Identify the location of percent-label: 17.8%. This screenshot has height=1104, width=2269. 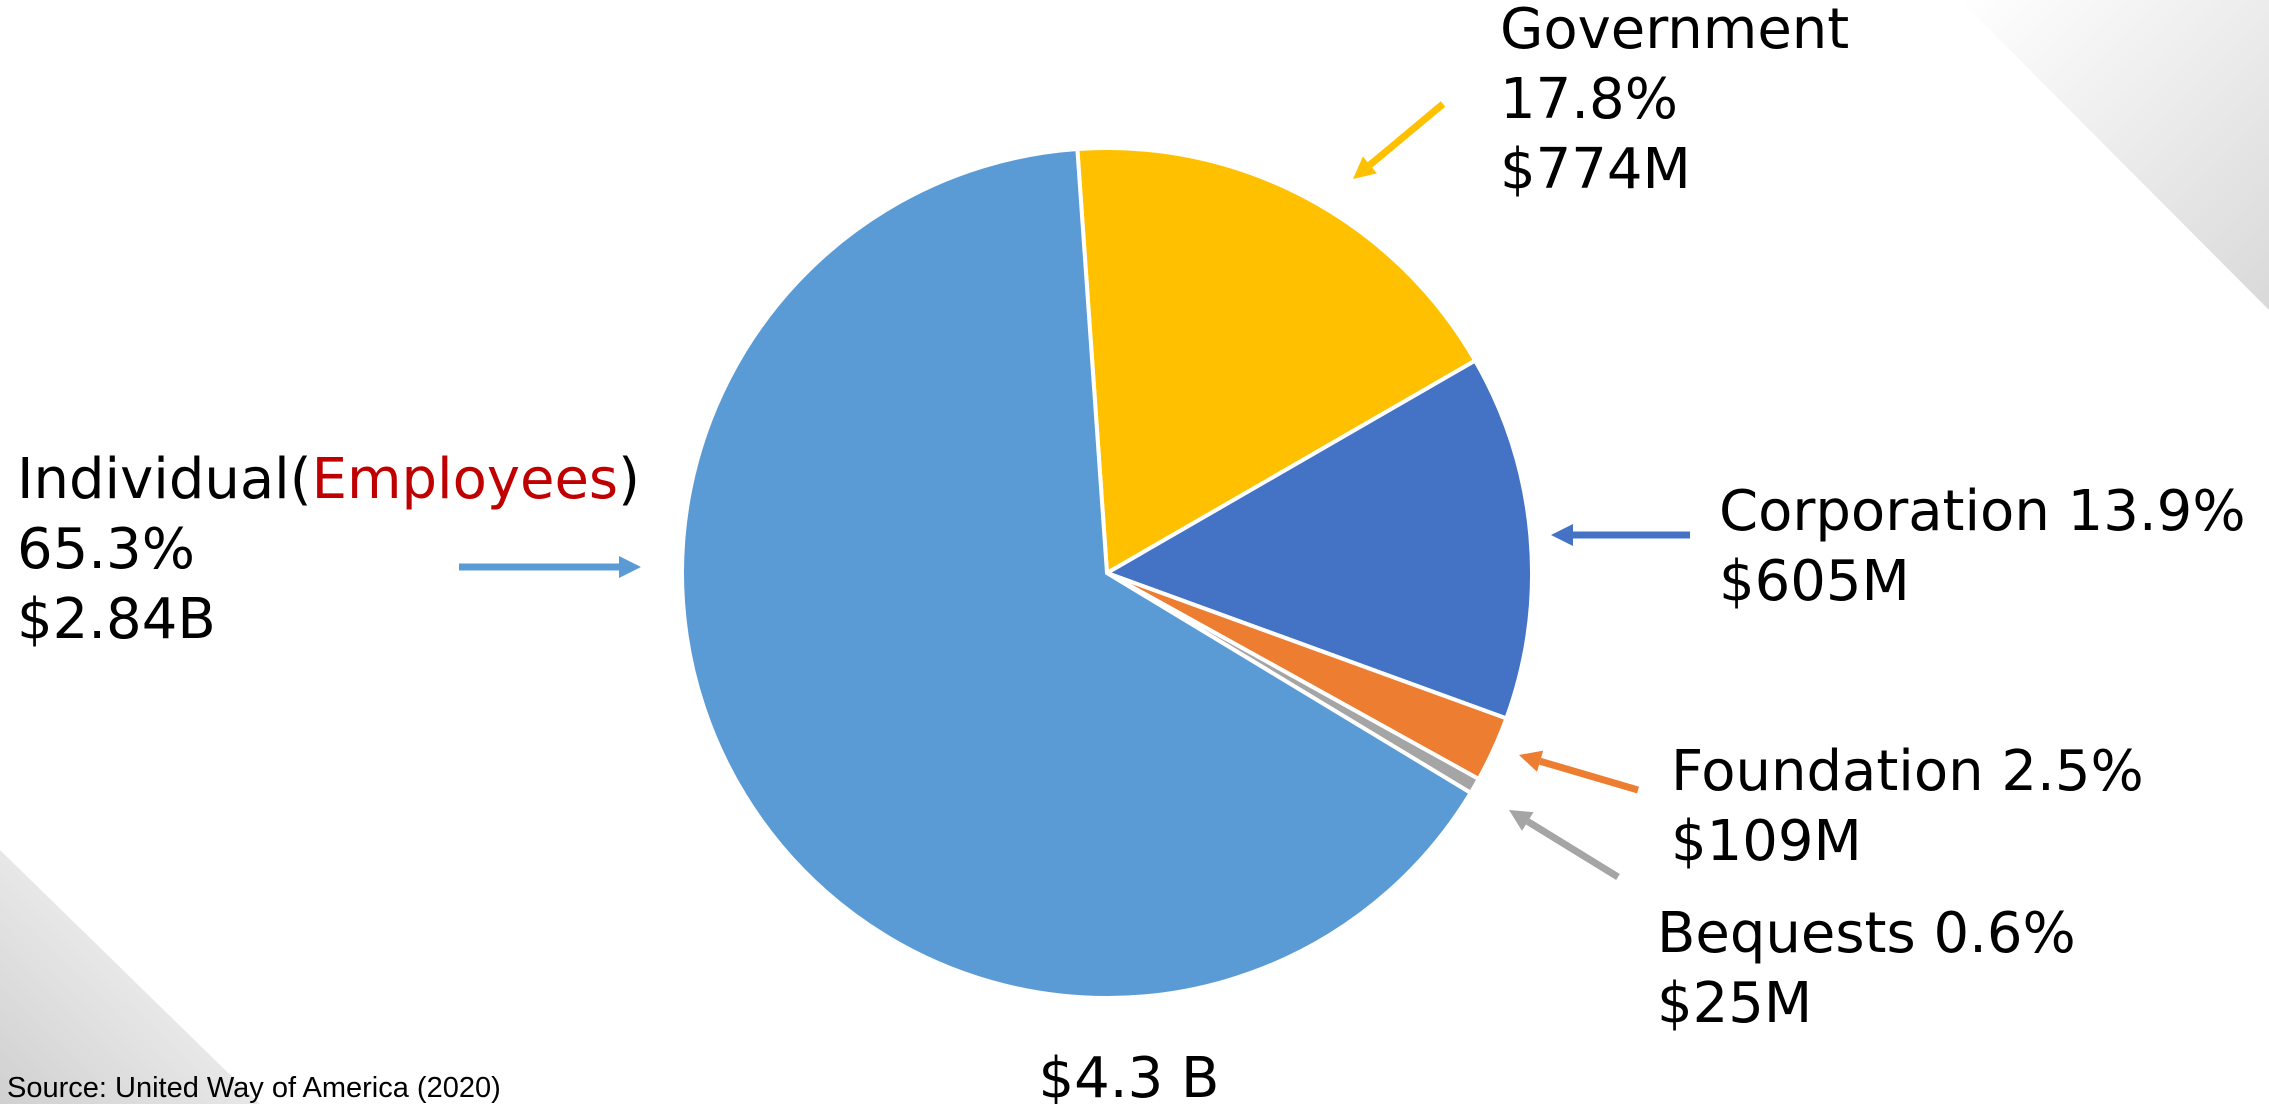
(1589, 99).